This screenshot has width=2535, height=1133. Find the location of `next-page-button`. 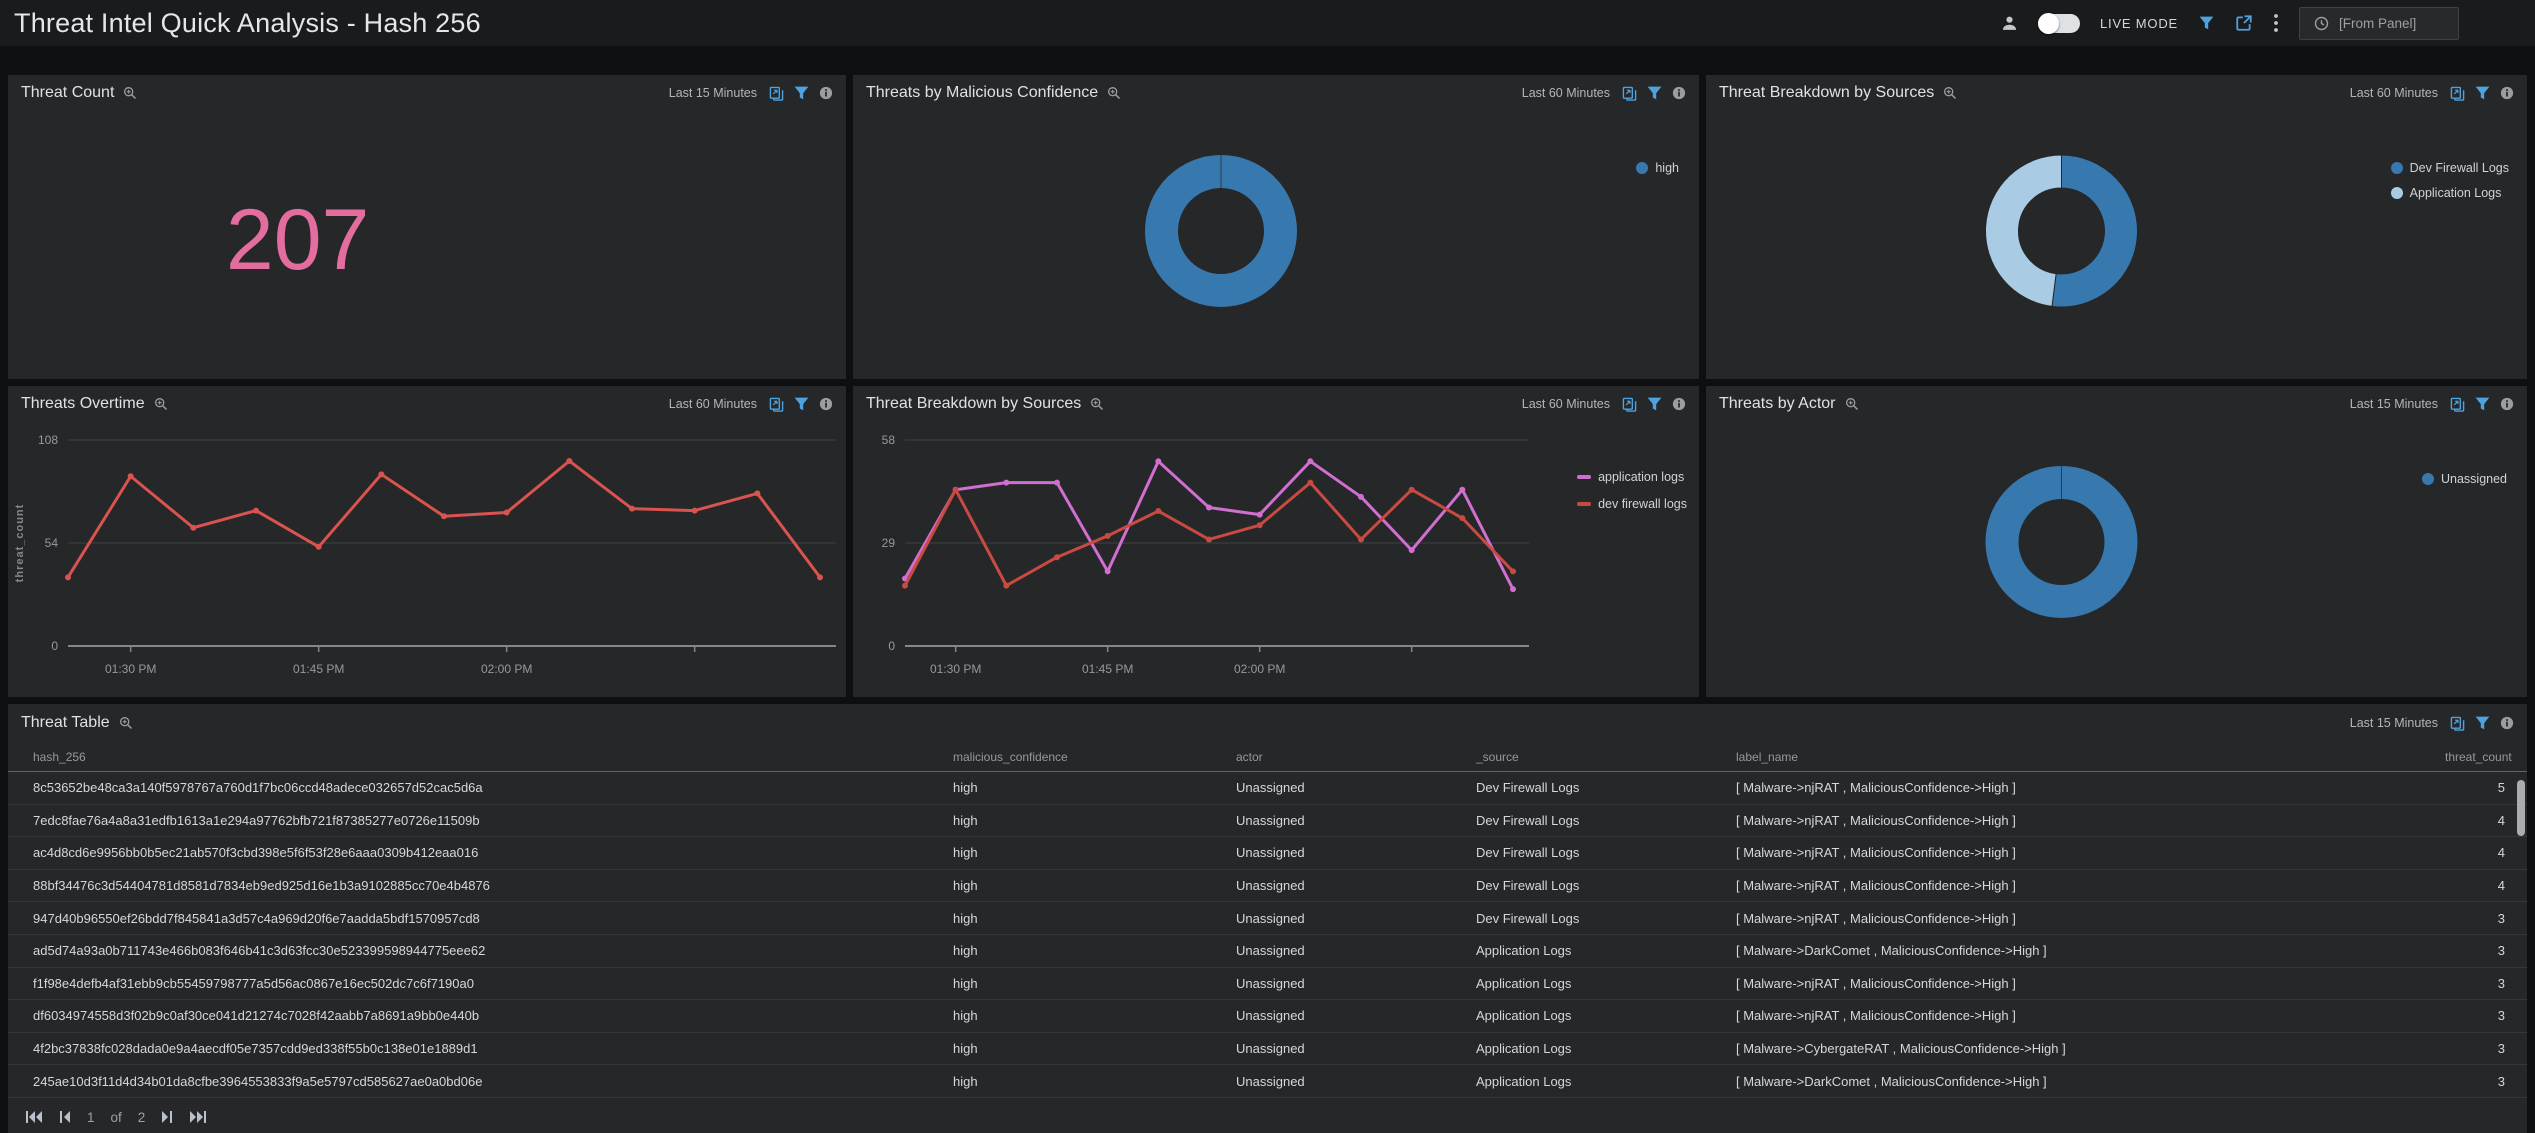

next-page-button is located at coordinates (167, 1117).